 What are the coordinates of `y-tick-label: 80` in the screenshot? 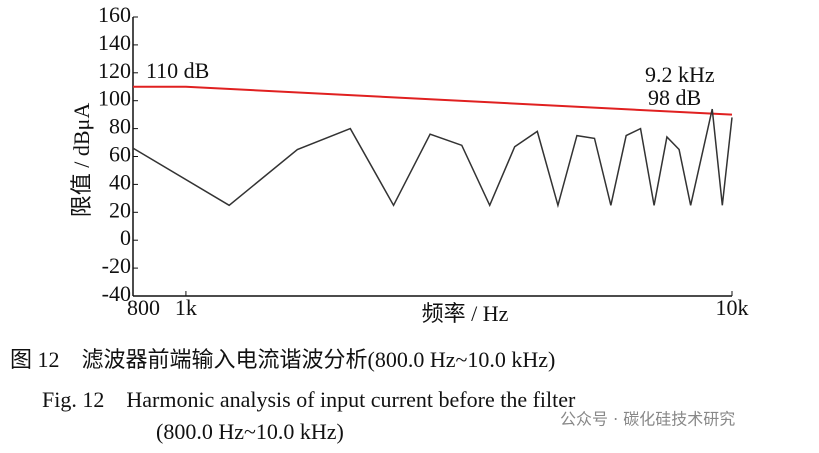 It's located at (120, 126).